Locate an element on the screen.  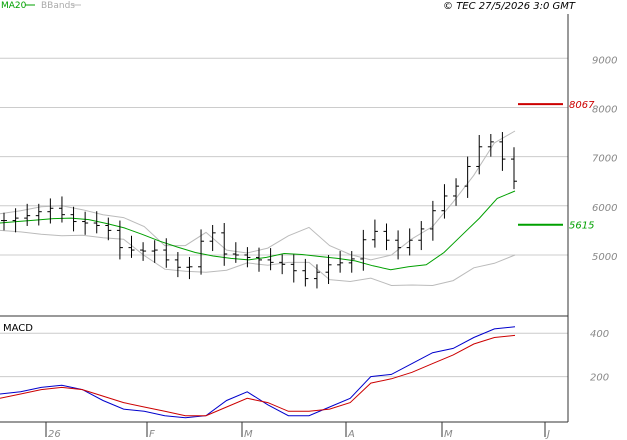
bbands-lower-line is located at coordinates (258, 258).